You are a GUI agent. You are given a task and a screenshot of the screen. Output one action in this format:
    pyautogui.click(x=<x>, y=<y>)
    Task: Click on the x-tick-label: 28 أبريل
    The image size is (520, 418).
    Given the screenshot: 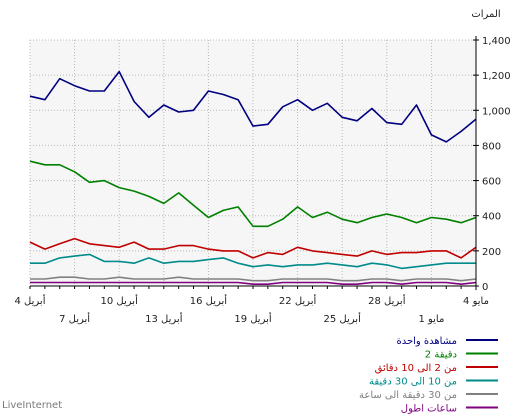 What is the action you would take?
    pyautogui.click(x=387, y=300)
    